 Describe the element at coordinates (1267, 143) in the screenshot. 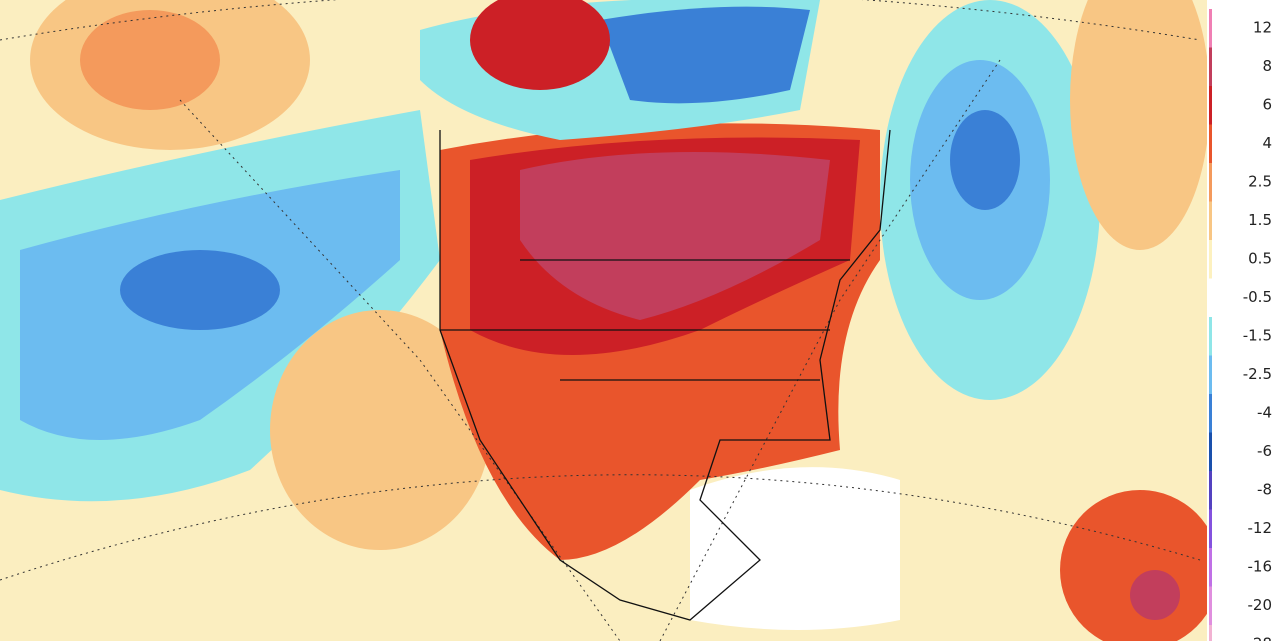

I see `legend-label: 4` at that location.